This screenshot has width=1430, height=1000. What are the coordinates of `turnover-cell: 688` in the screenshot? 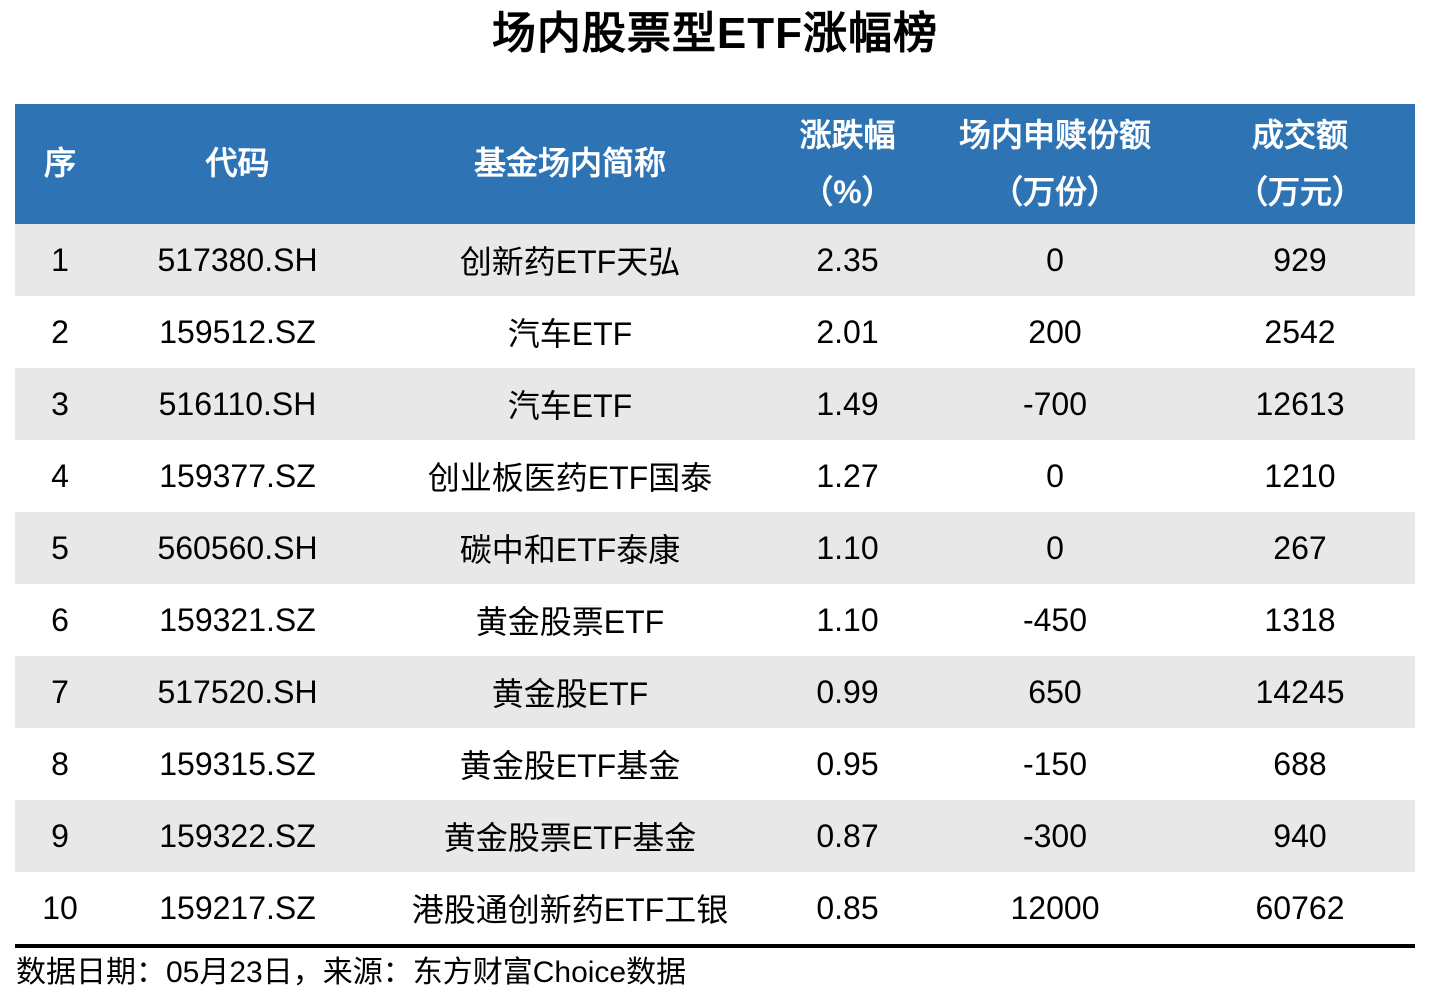 It's located at (1300, 763).